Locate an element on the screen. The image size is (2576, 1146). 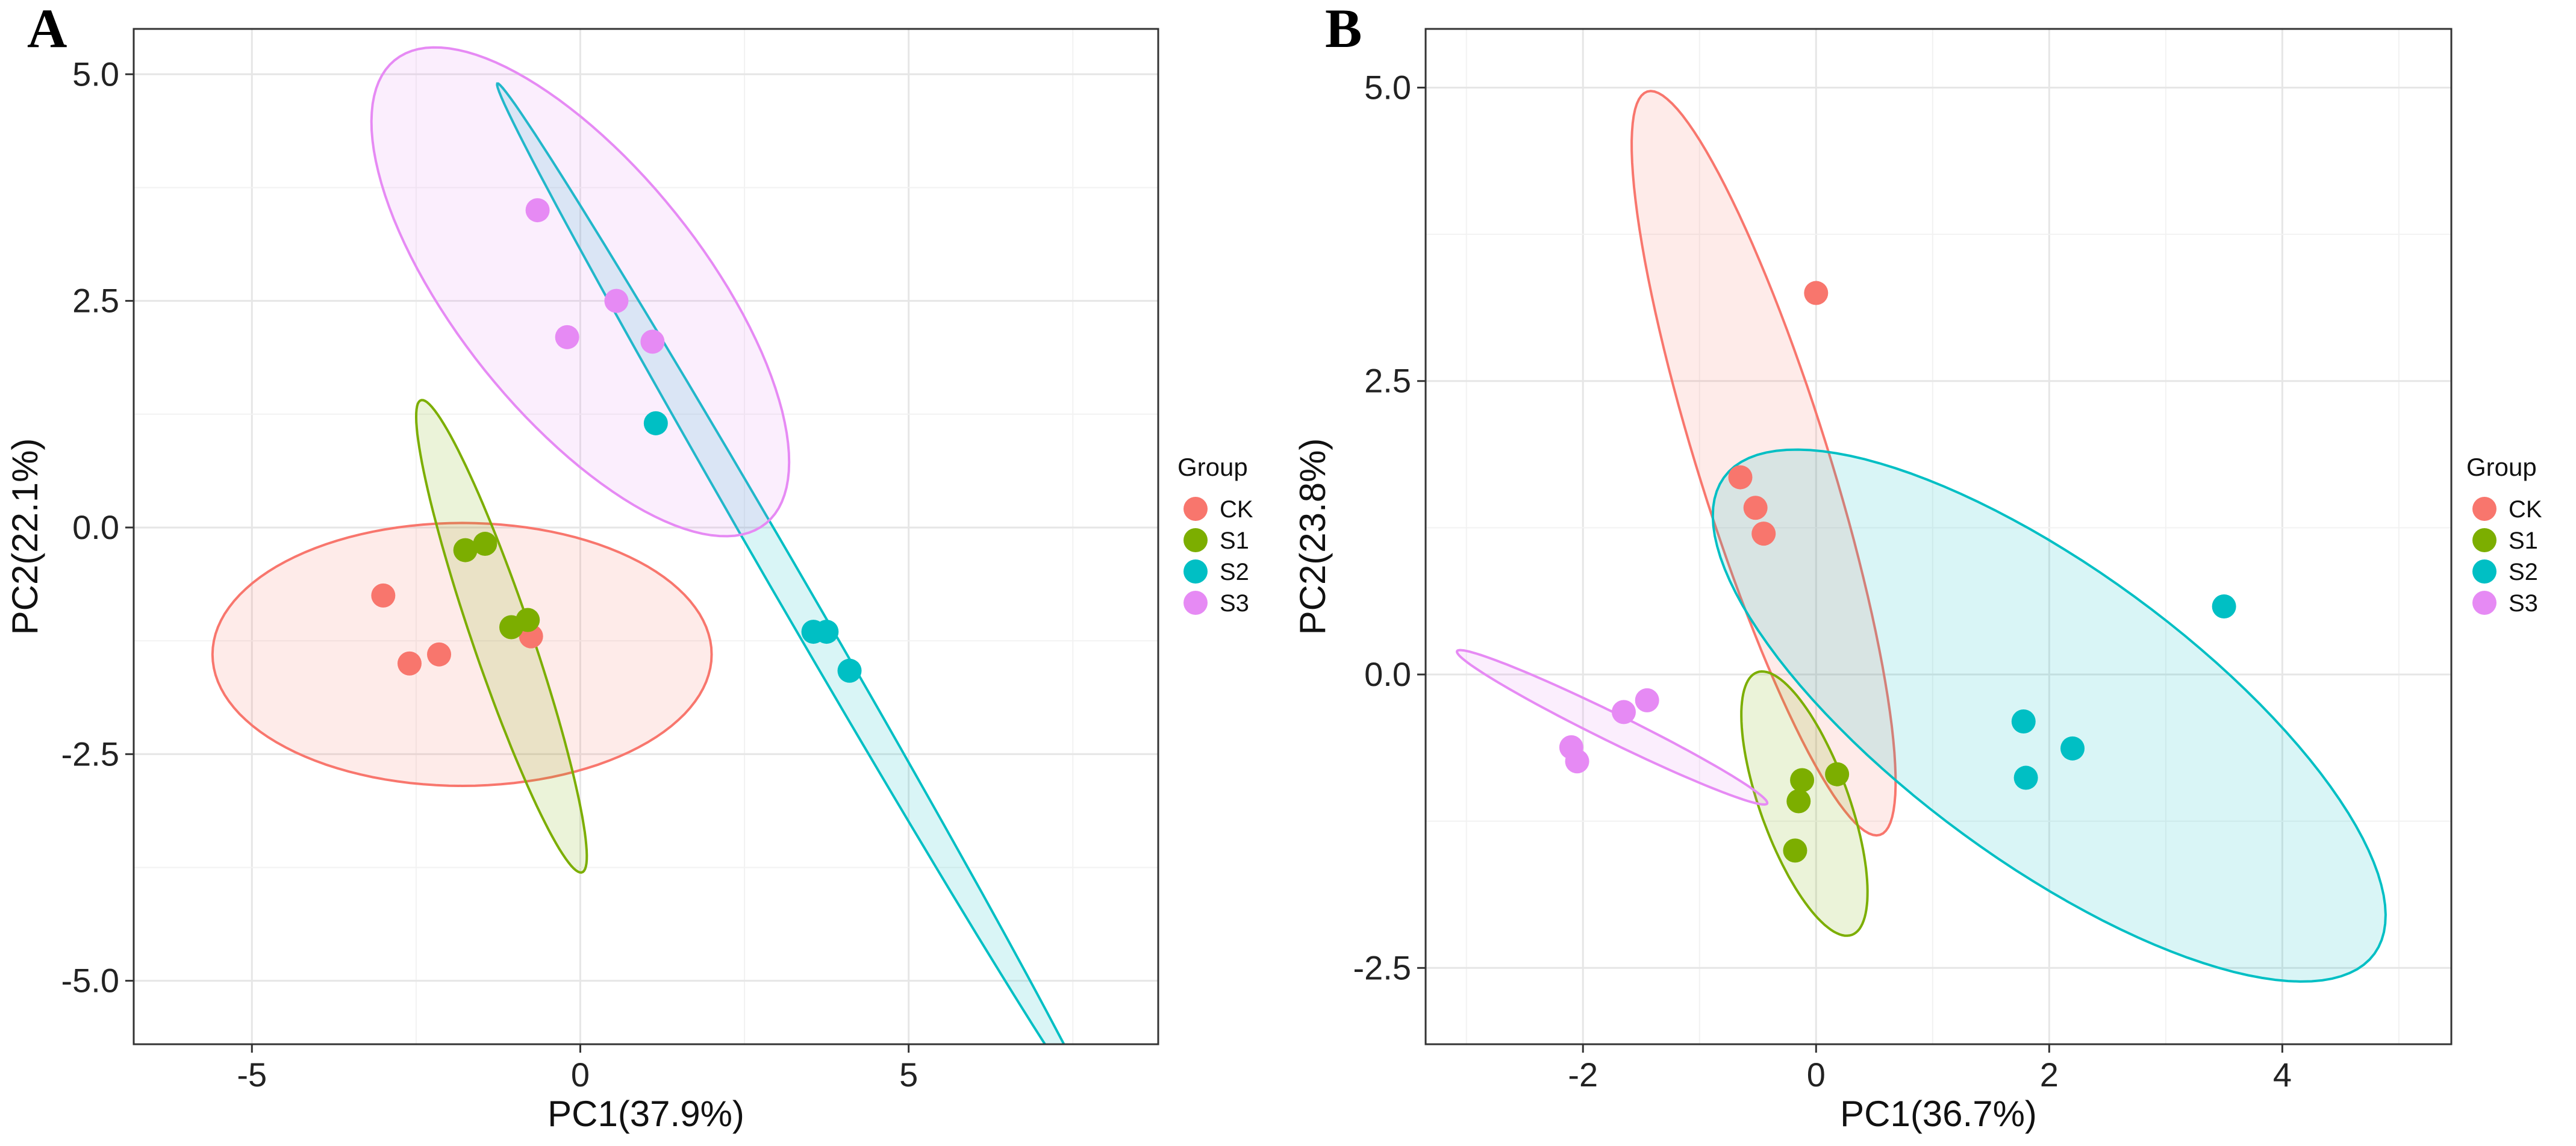
panel-label: A is located at coordinates (47, 29).